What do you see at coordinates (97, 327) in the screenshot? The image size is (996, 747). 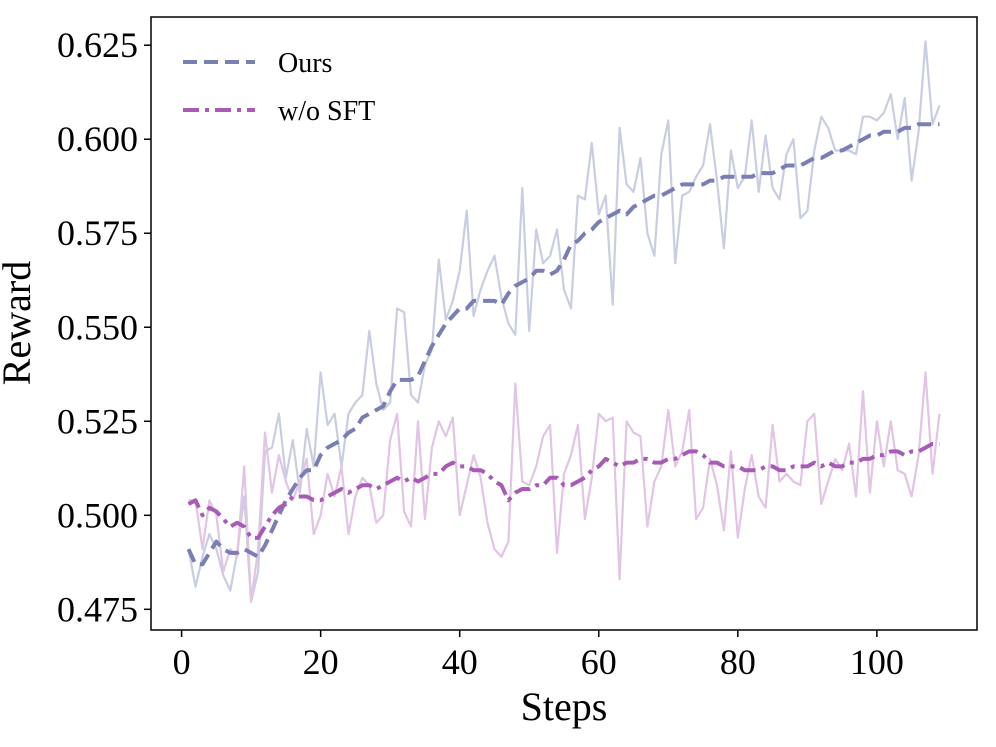 I see `y-tick-label: 0.550` at bounding box center [97, 327].